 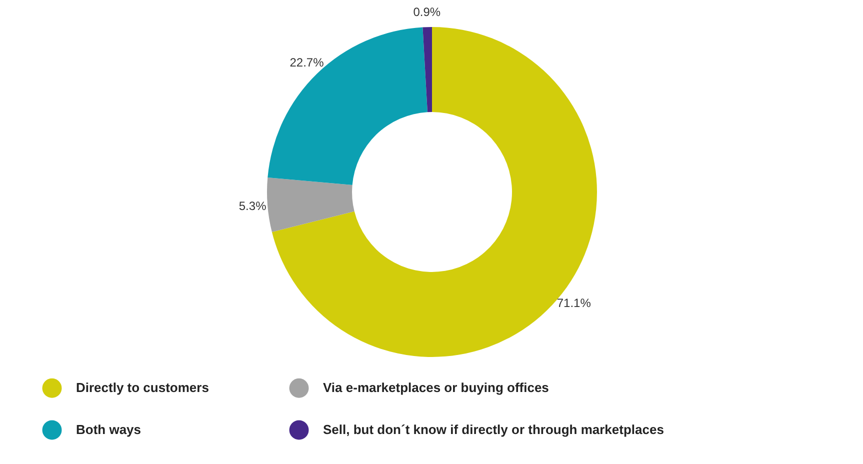 What do you see at coordinates (252, 206) in the screenshot?
I see `data-label: 5.3%` at bounding box center [252, 206].